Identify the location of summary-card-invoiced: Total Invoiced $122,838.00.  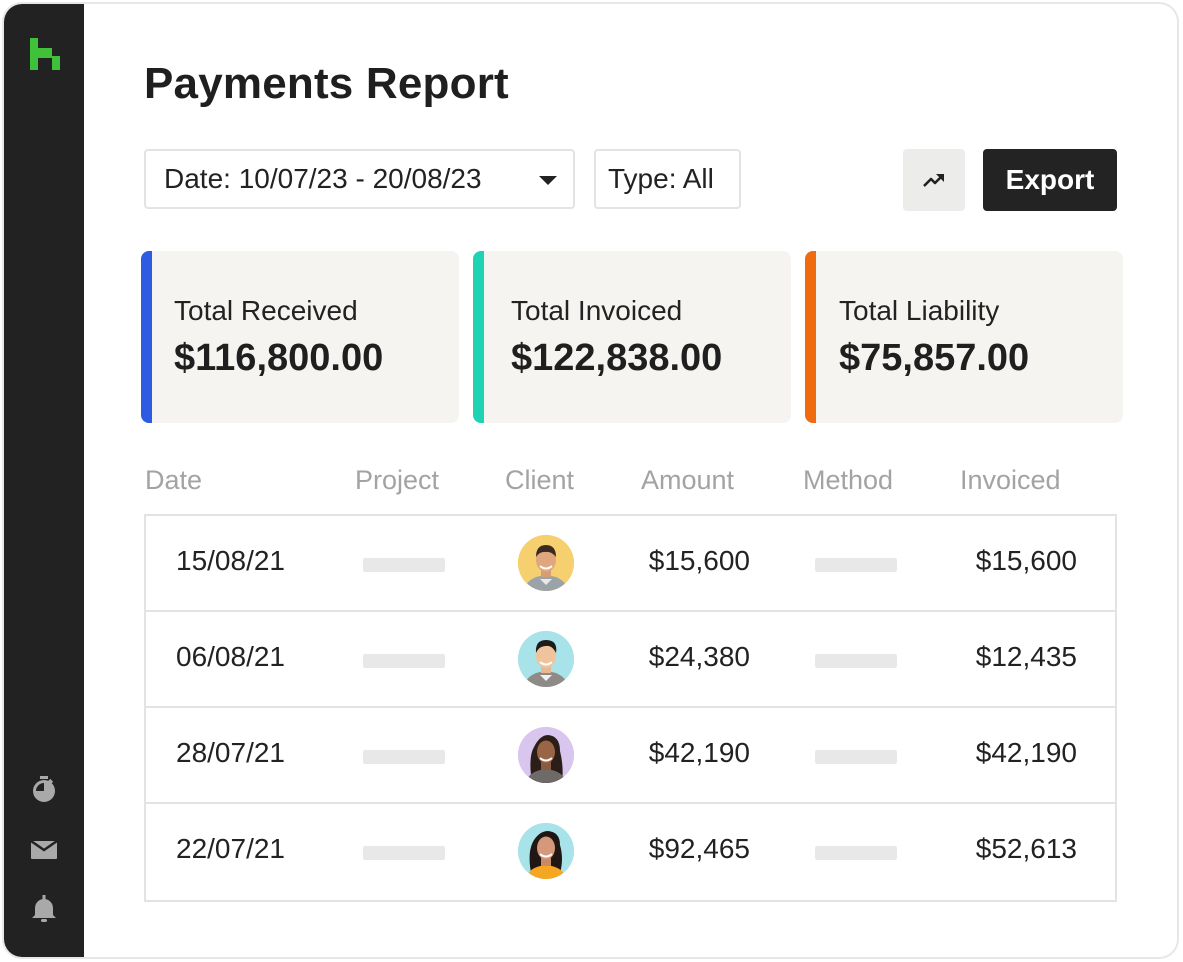
(632, 337).